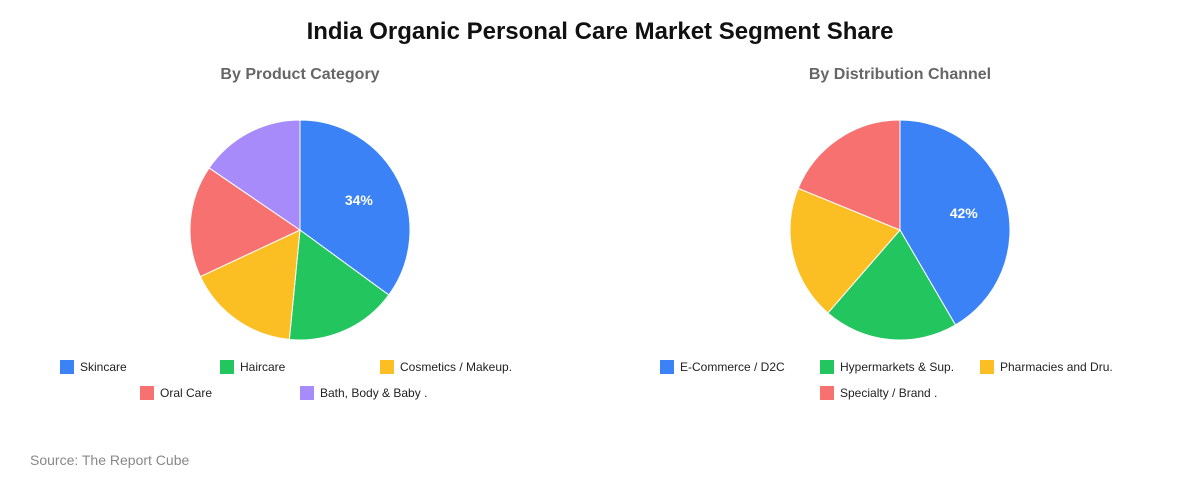  Describe the element at coordinates (110, 460) in the screenshot. I see `source-note: Source: The Report Cube` at that location.